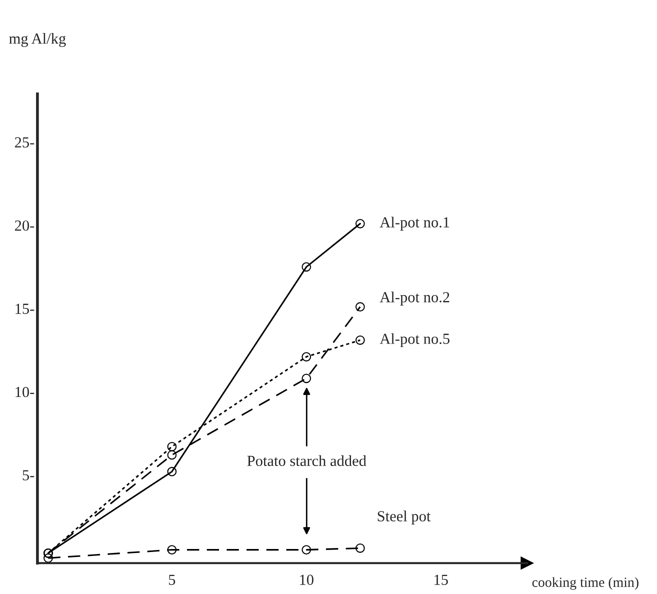  What do you see at coordinates (415, 299) in the screenshot?
I see `series-label: Al-pot no.2` at bounding box center [415, 299].